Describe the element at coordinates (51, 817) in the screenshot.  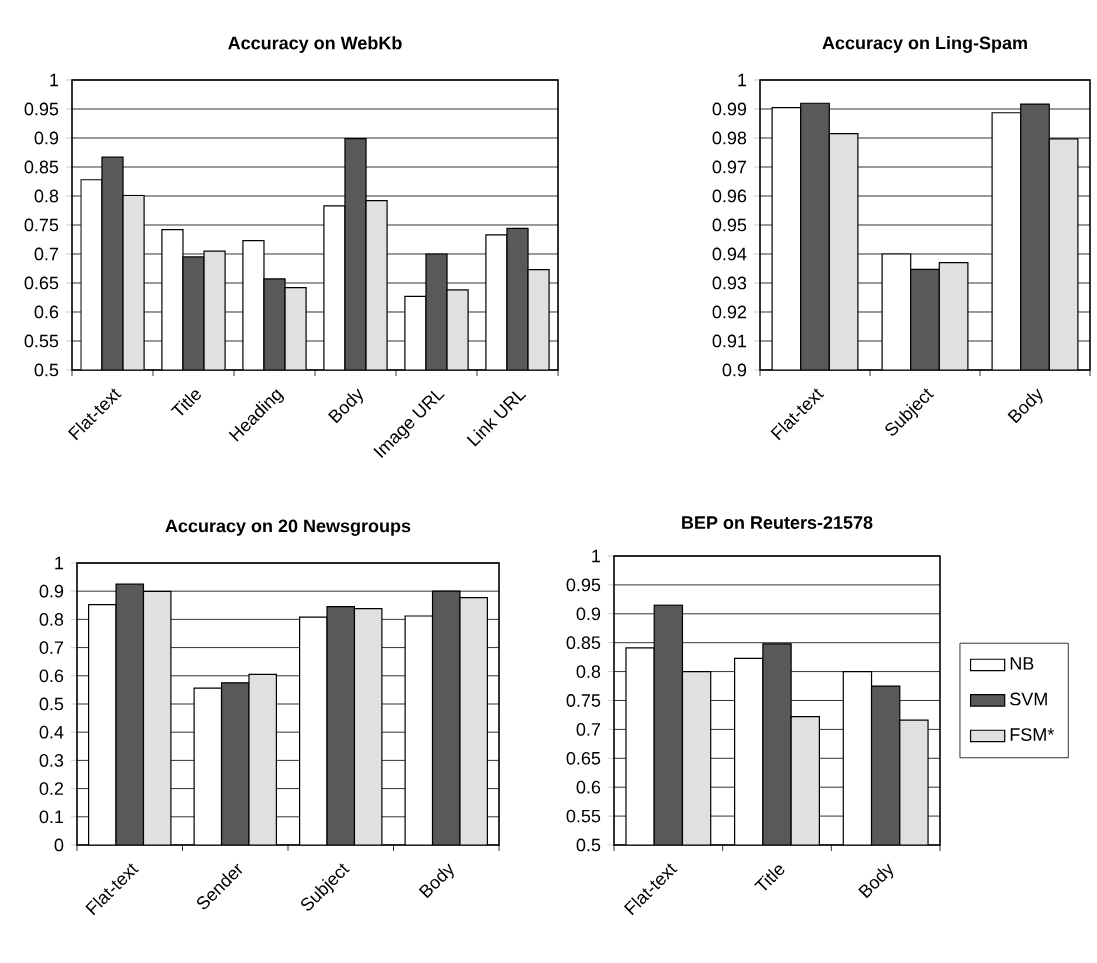
I see `y-tick-label: 0.1` at that location.